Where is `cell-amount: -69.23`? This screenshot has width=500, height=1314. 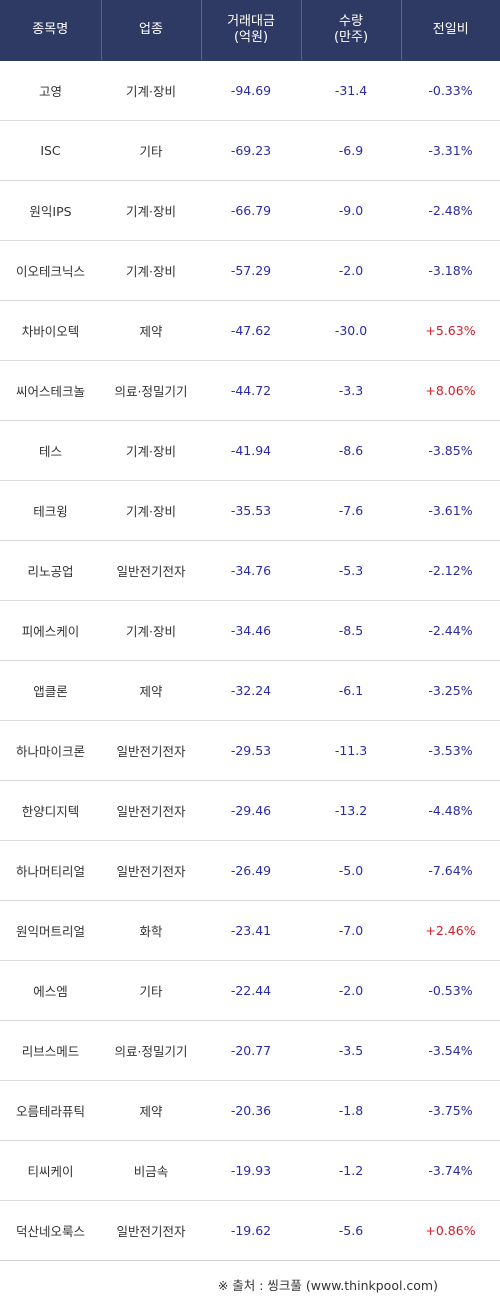
cell-amount: -69.23 is located at coordinates (251, 150).